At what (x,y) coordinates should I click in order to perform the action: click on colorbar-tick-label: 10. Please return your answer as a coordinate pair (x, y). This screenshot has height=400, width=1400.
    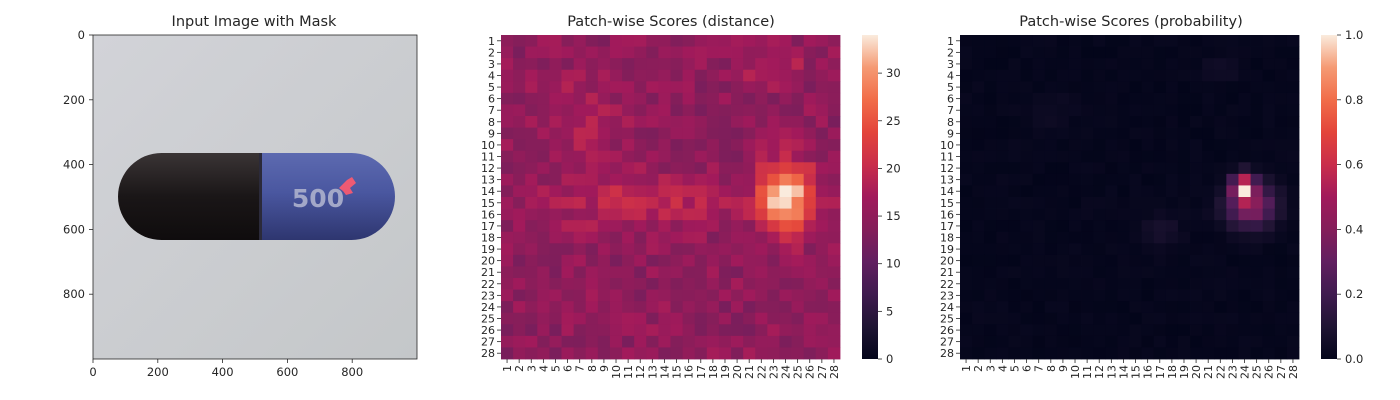
    Looking at the image, I should click on (893, 264).